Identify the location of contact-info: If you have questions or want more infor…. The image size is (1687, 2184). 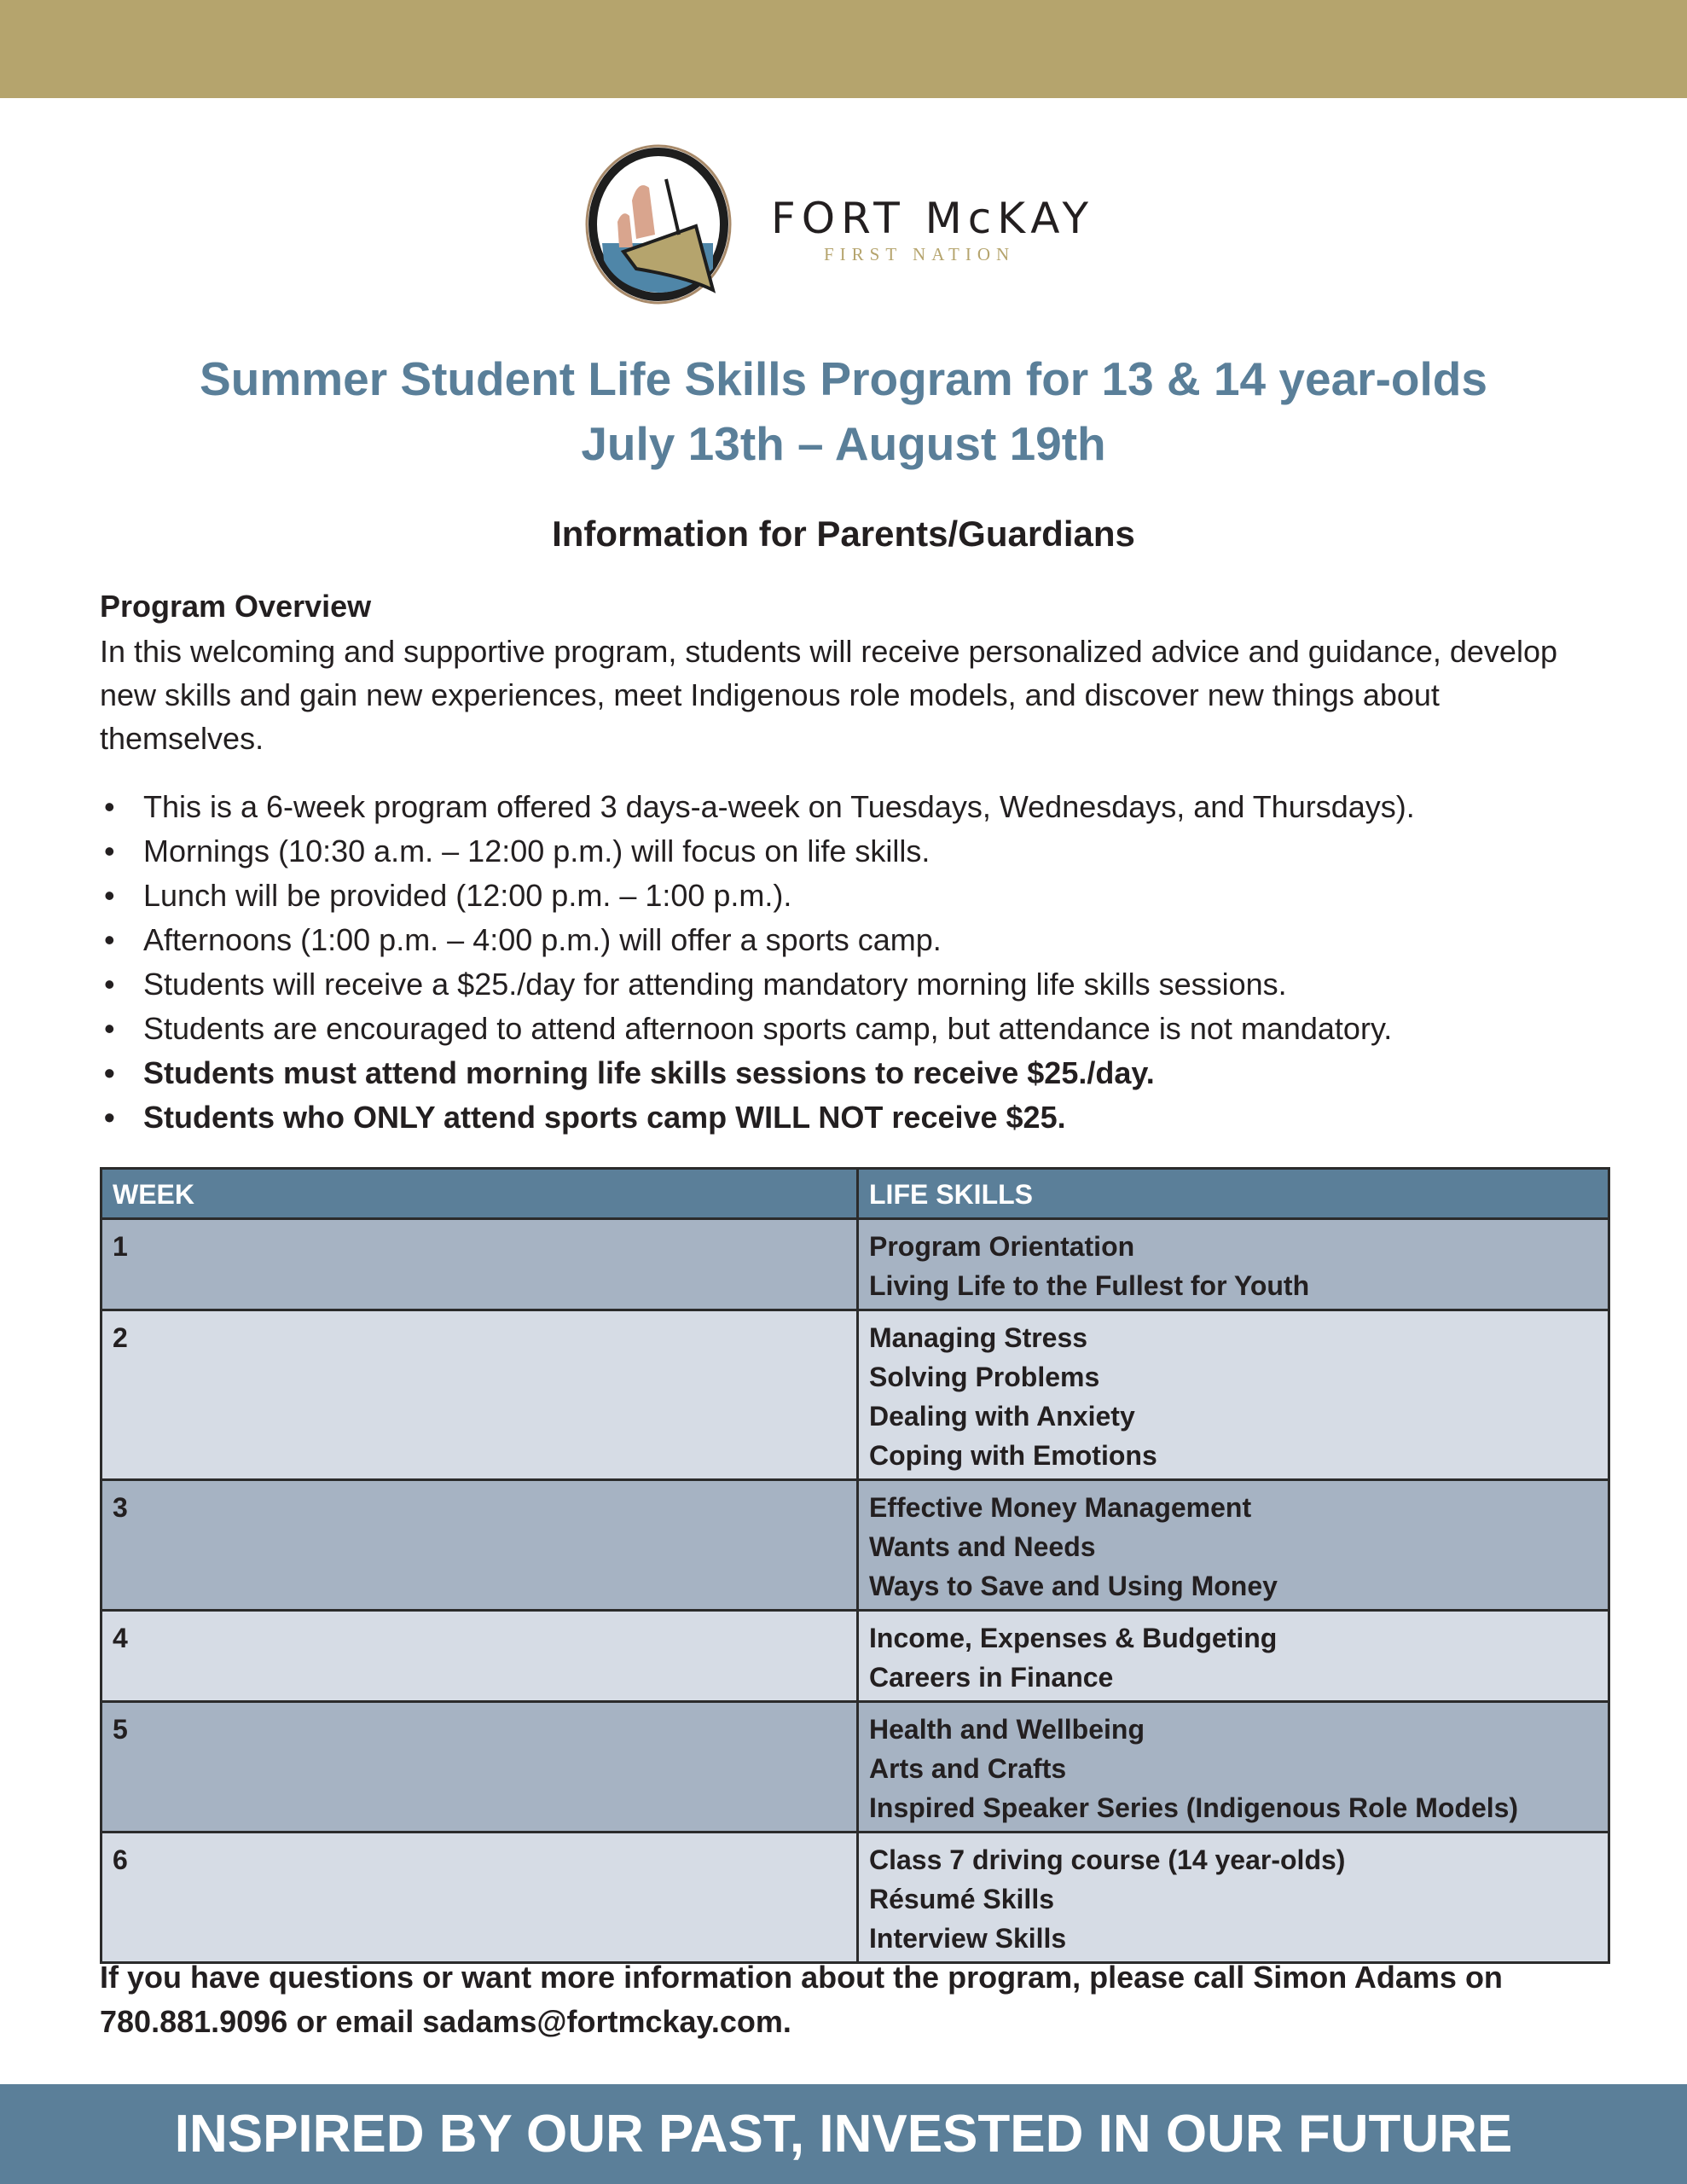
(802, 2000).